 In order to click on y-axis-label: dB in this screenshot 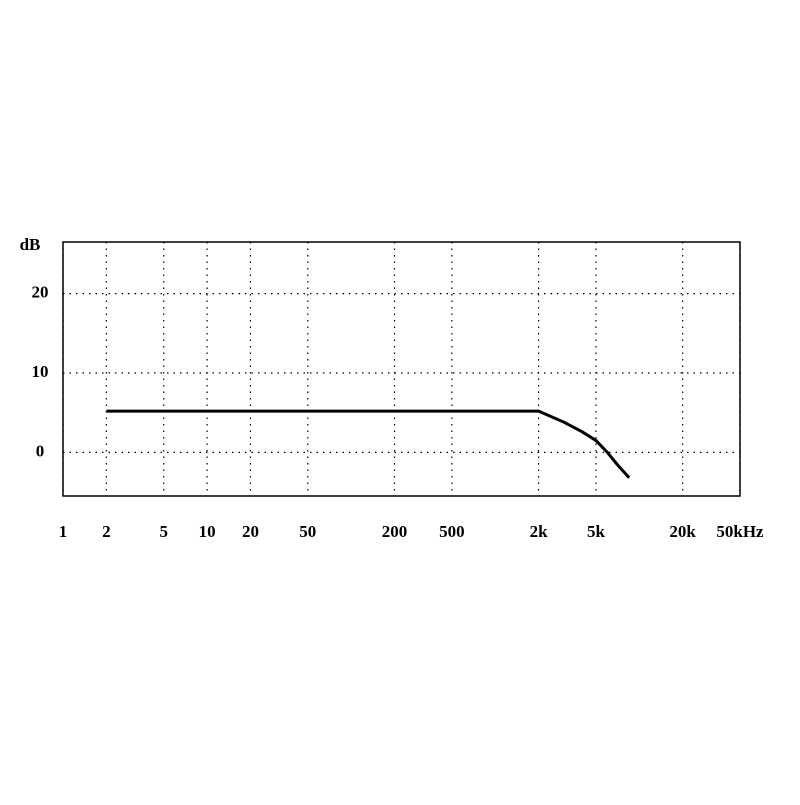, I will do `click(30, 244)`.